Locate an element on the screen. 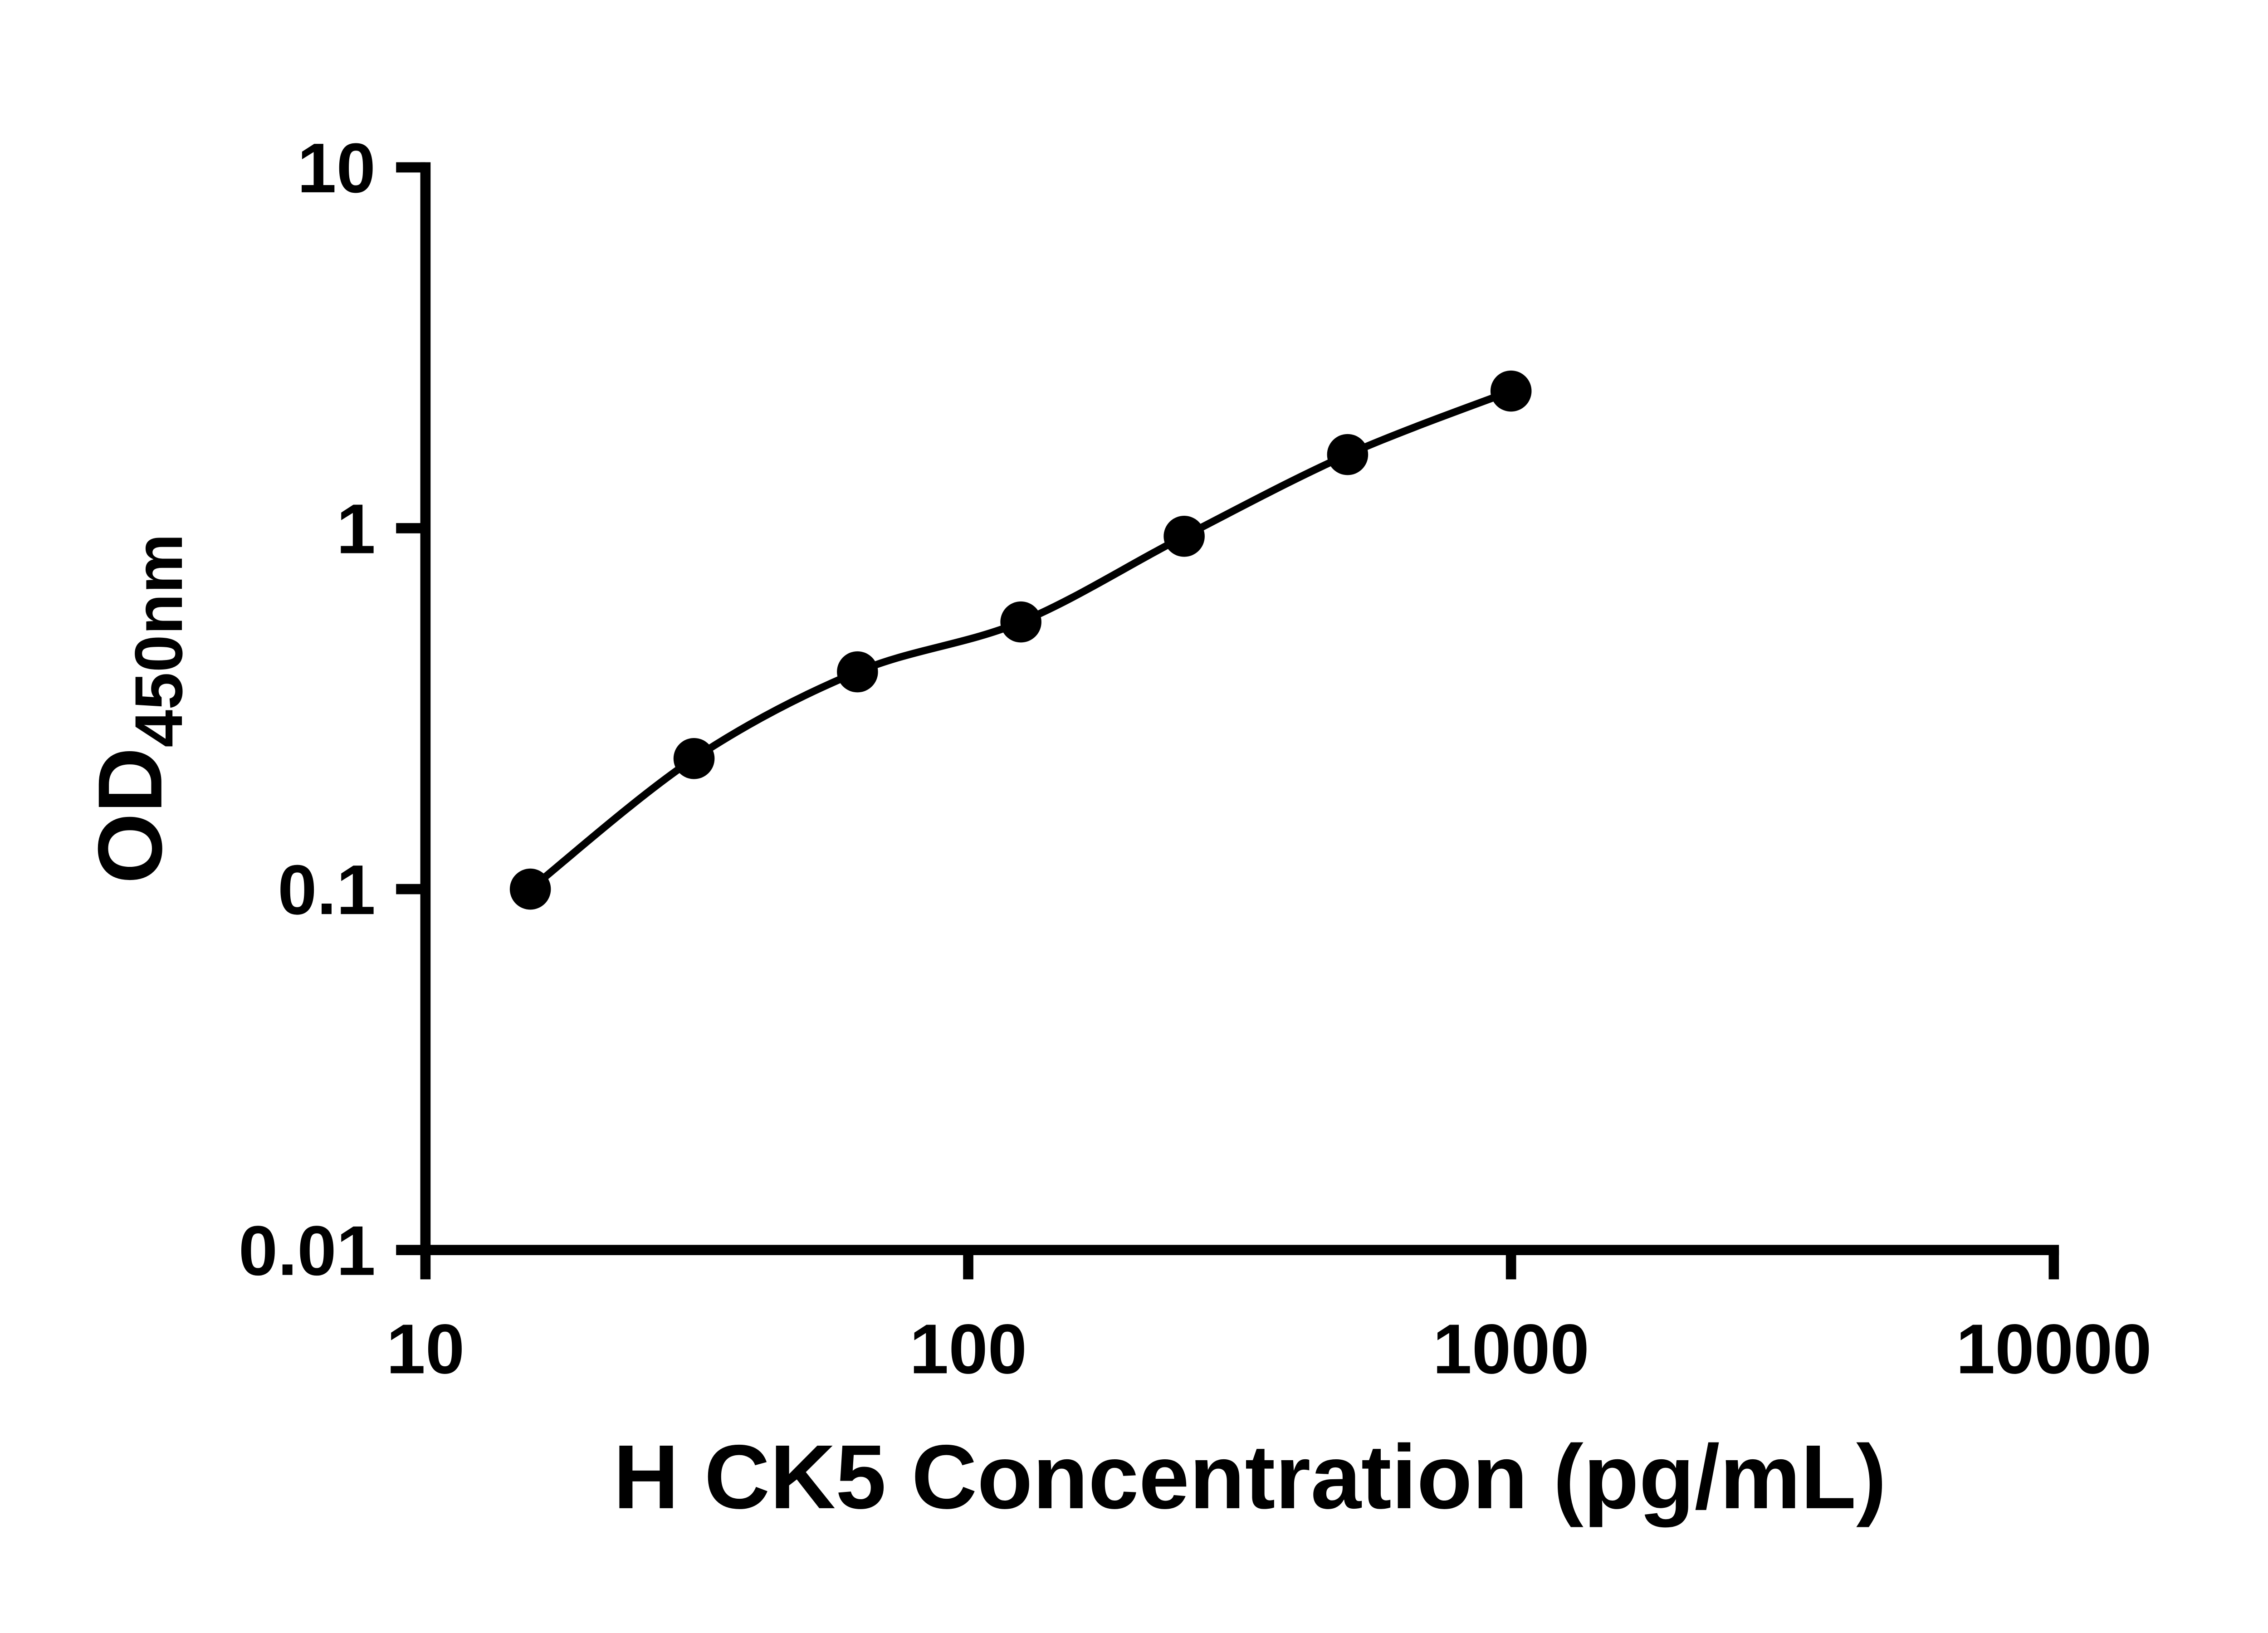 Image resolution: width=2268 pixels, height=1633 pixels. x-tick-label: 1000 is located at coordinates (1511, 1348).